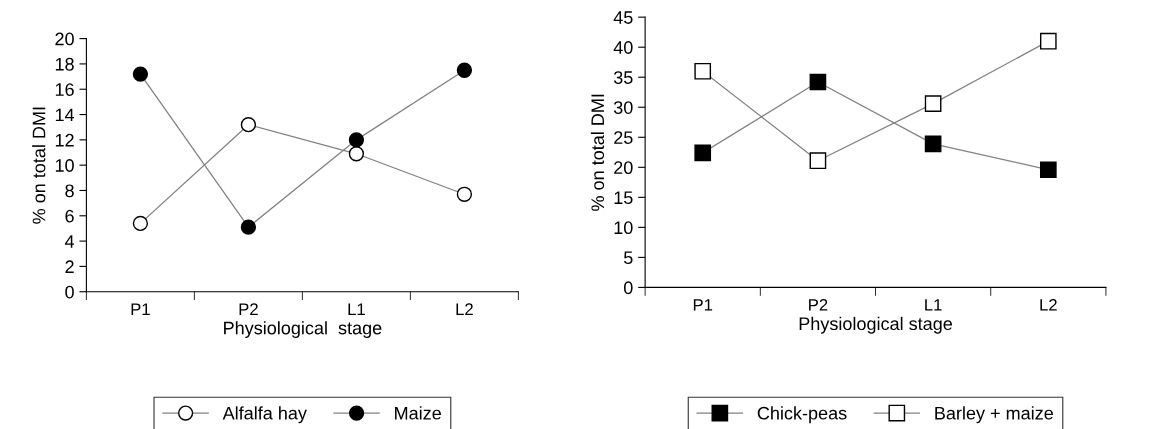 Image resolution: width=1152 pixels, height=429 pixels. I want to click on legend-label: Barley + maize, so click(994, 415).